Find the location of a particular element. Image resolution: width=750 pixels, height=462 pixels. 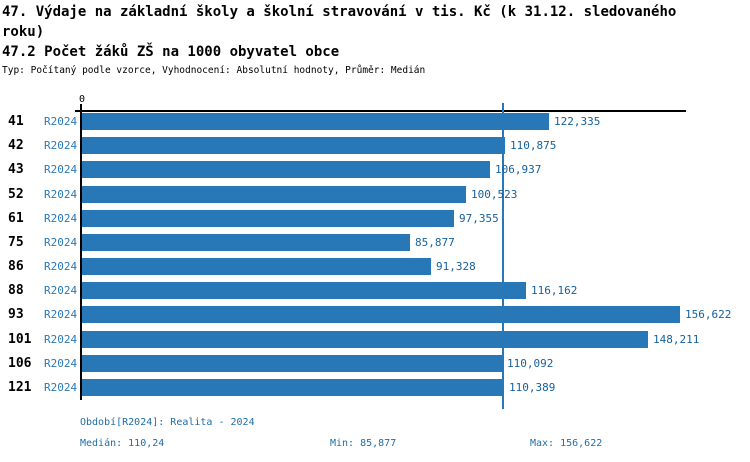

footer-max: Max: 156,622 is located at coordinates (566, 443).